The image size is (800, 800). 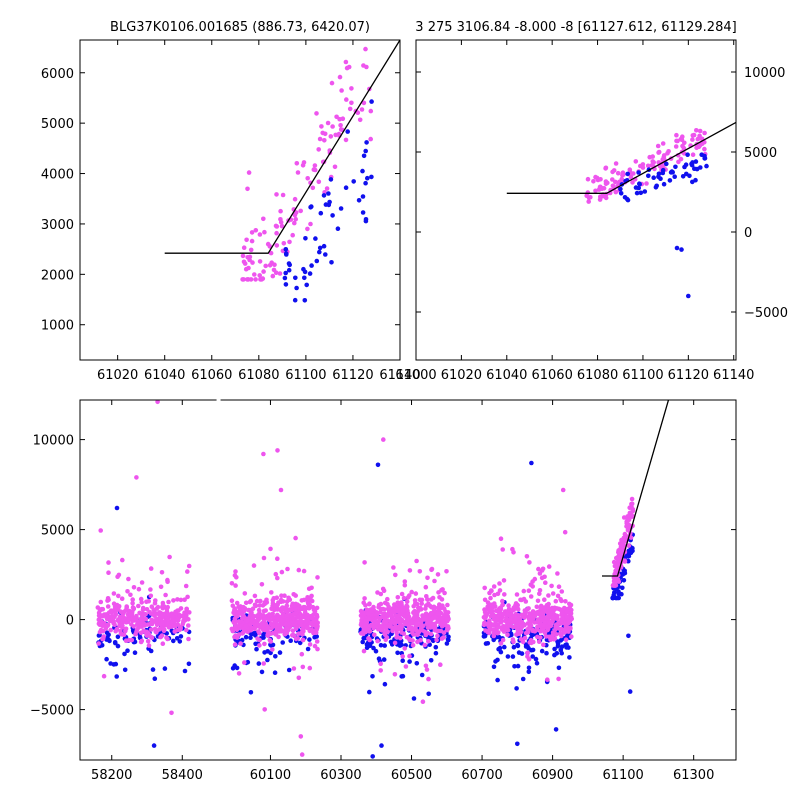 What do you see at coordinates (693, 775) in the screenshot?
I see `bottom-xtick-label: 61300` at bounding box center [693, 775].